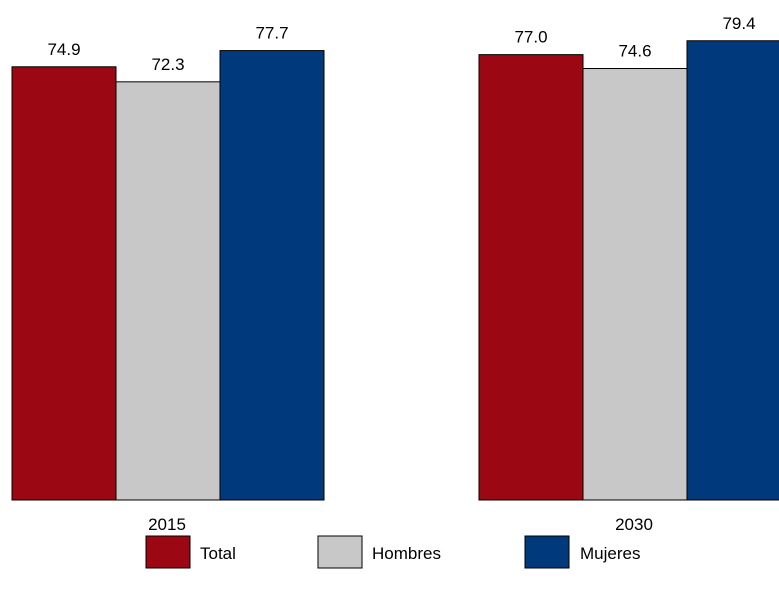 Image resolution: width=779 pixels, height=594 pixels. I want to click on bar-hombres-2015, so click(168, 291).